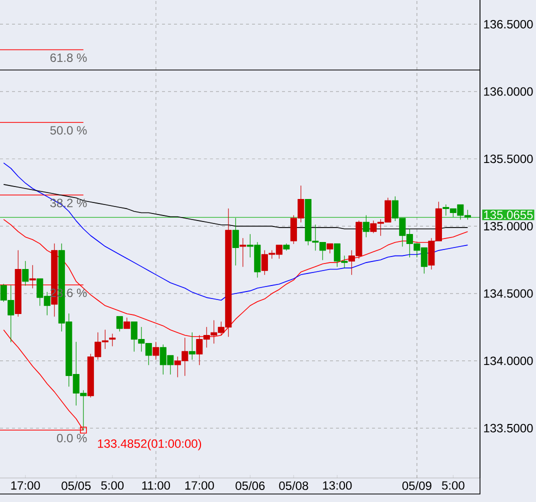 The height and width of the screenshot is (502, 536). Describe the element at coordinates (68, 130) in the screenshot. I see `ref-line-label: 50.0 %` at that location.